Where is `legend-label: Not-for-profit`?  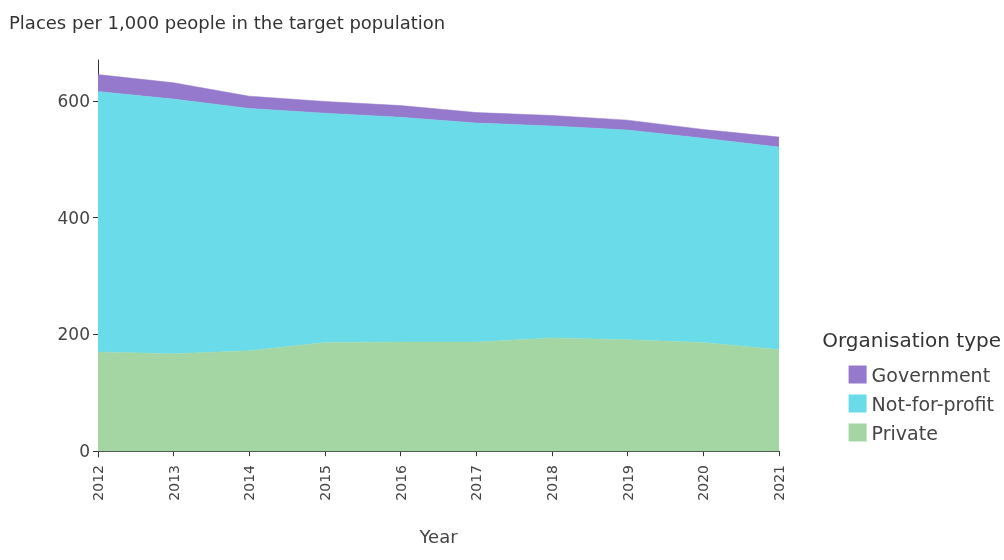 legend-label: Not-for-profit is located at coordinates (932, 403).